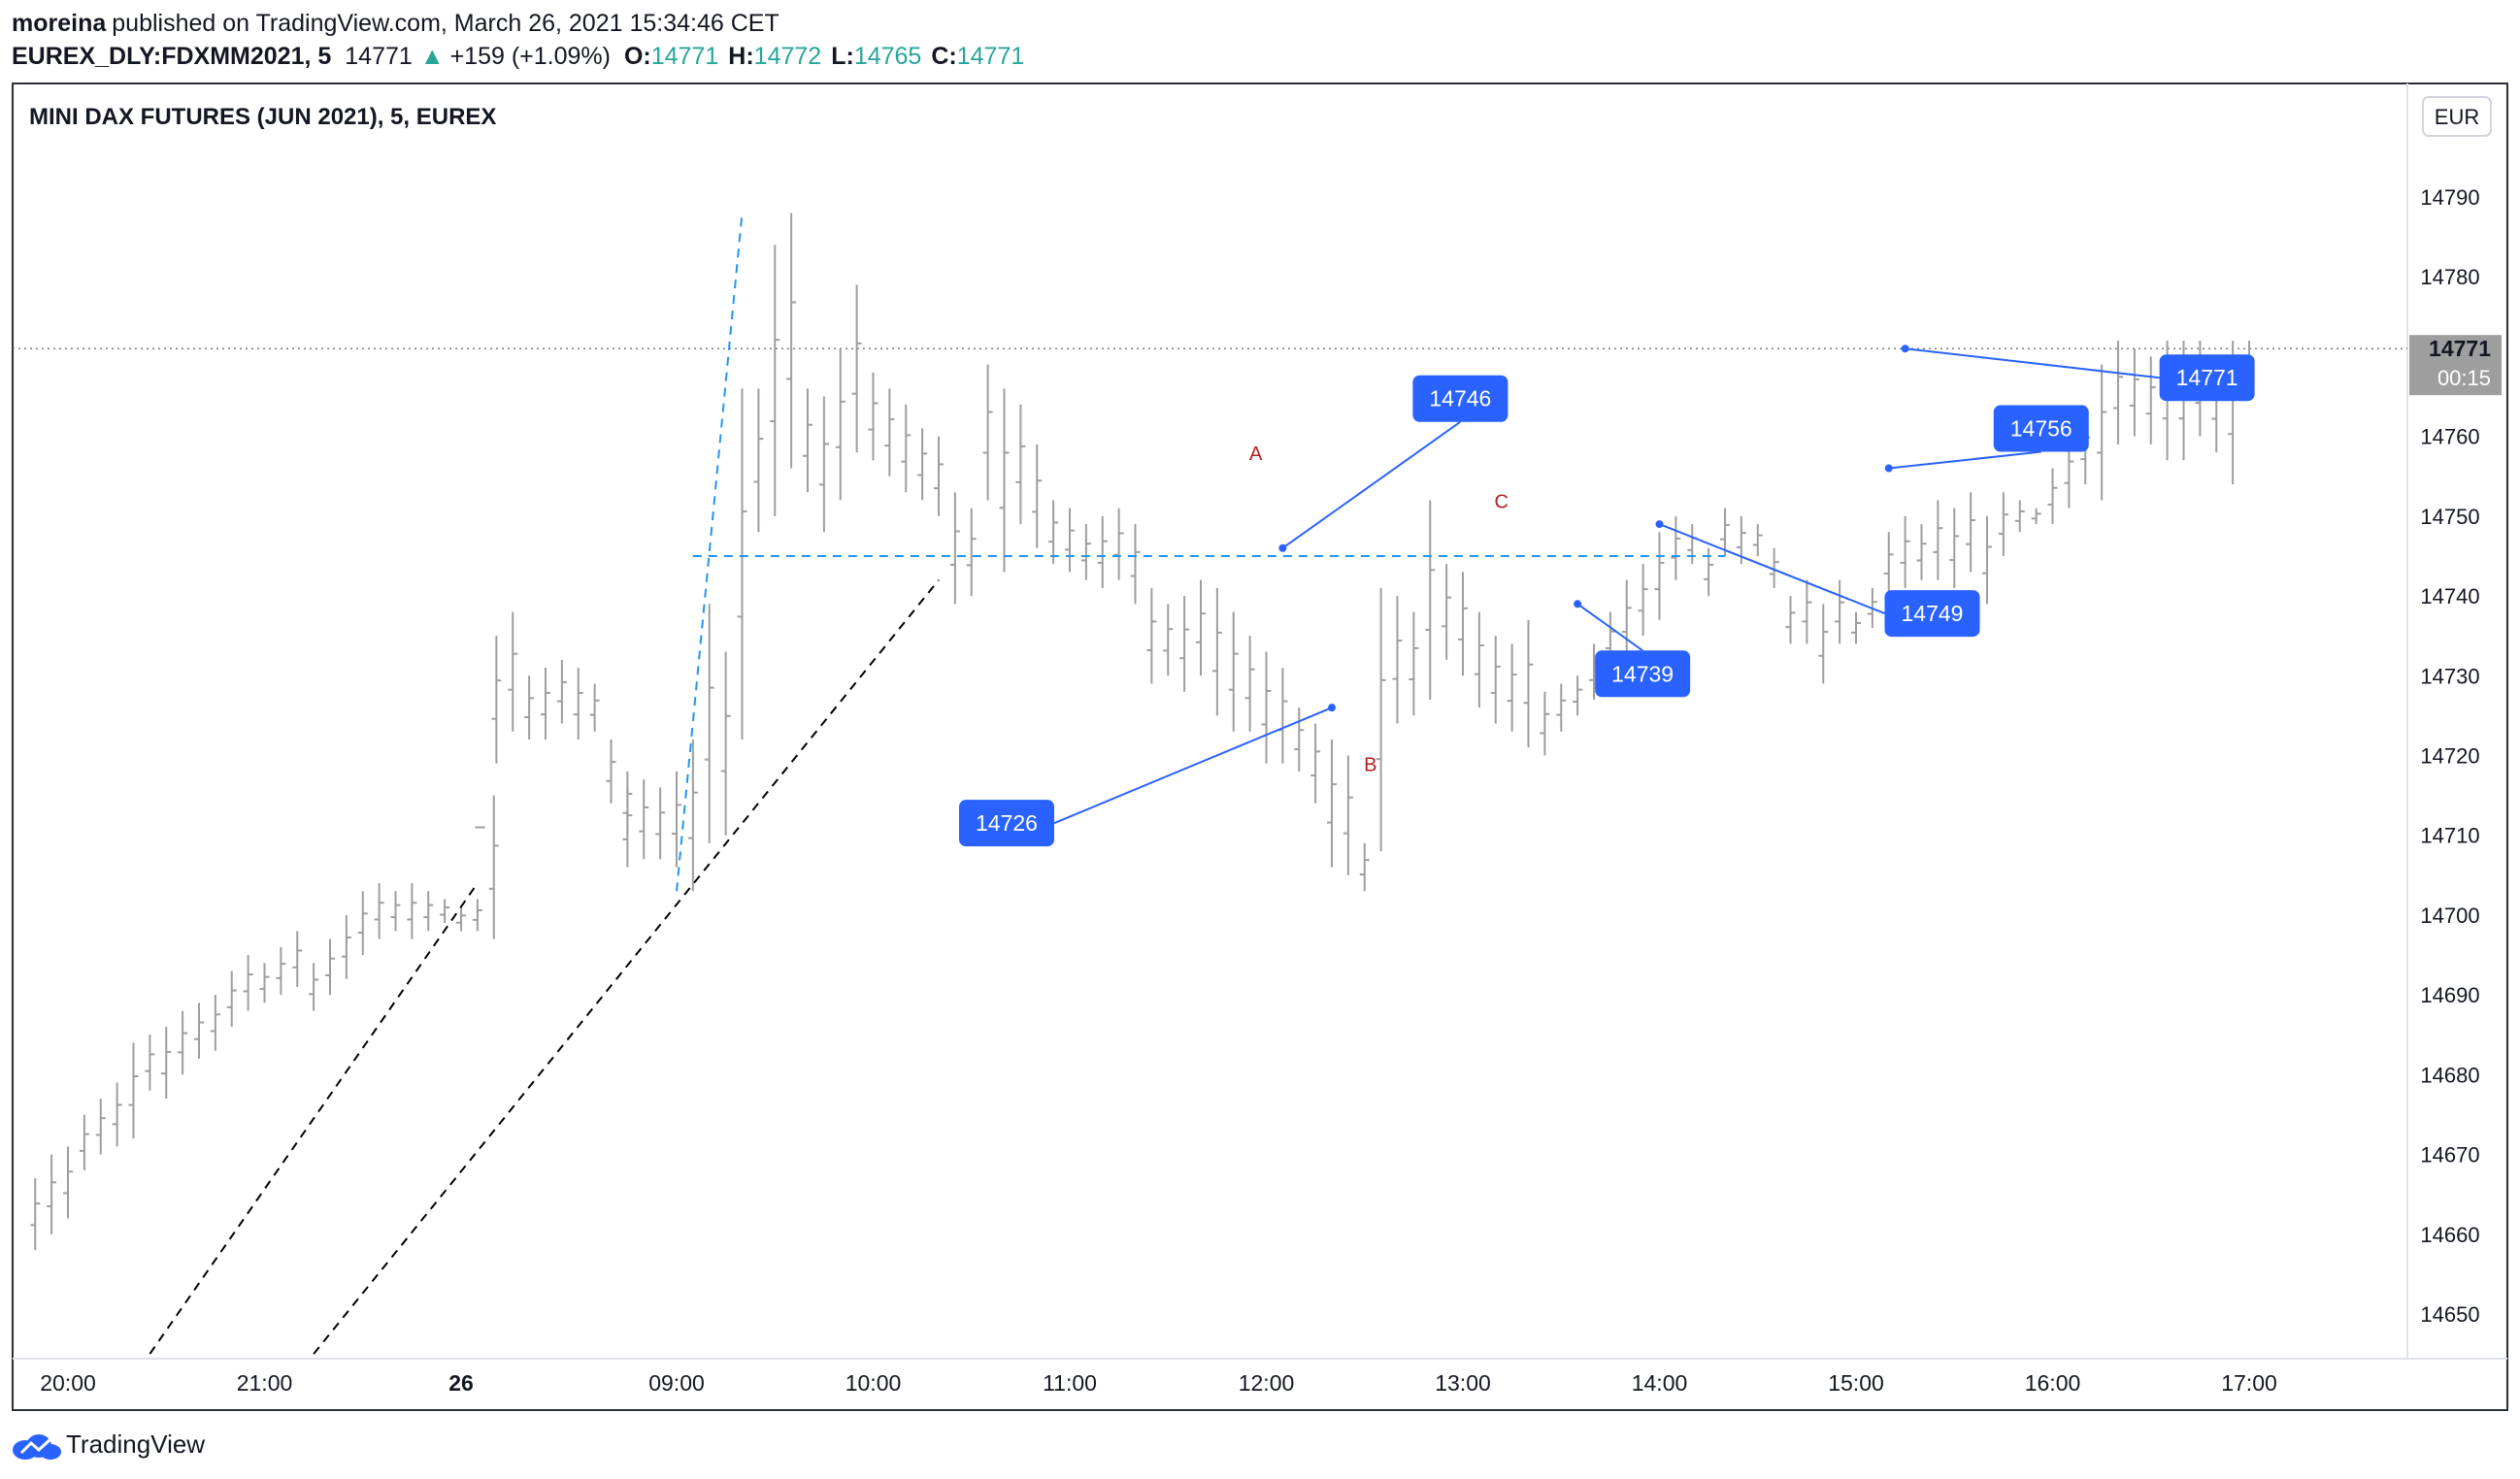 The width and height of the screenshot is (2520, 1479). Describe the element at coordinates (2078, 373) in the screenshot. I see `price-label: 14771` at that location.